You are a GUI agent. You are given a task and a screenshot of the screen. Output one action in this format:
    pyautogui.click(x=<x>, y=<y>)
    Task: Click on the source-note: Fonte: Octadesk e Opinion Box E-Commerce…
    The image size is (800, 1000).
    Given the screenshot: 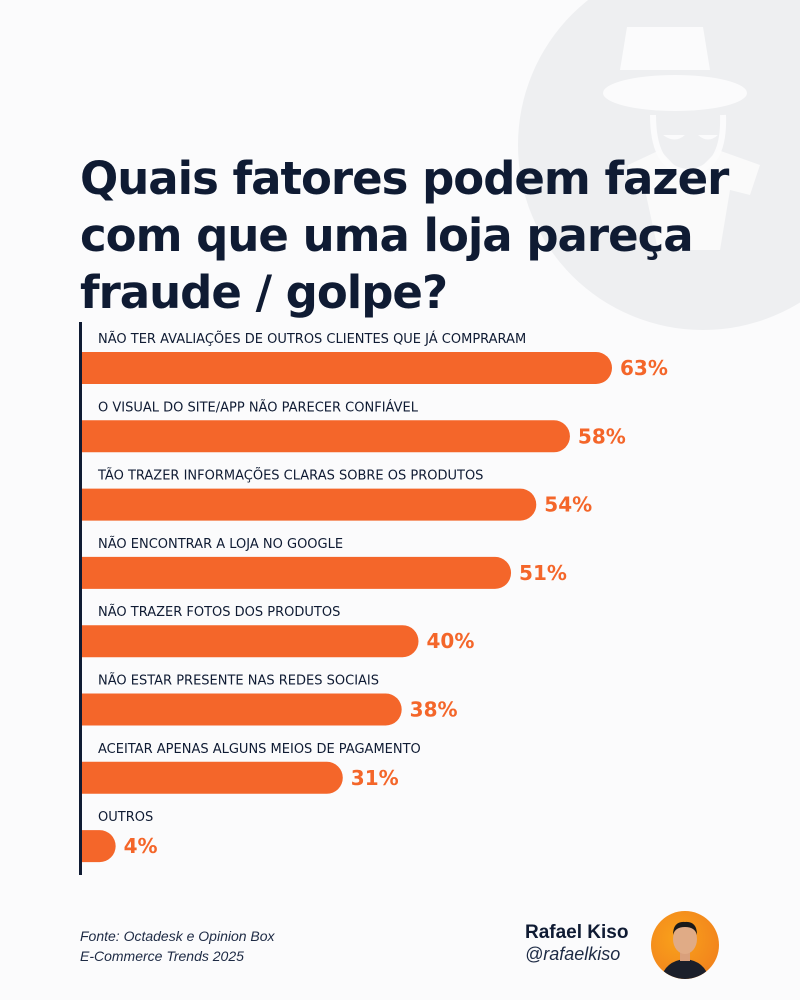 What is the action you would take?
    pyautogui.click(x=177, y=946)
    